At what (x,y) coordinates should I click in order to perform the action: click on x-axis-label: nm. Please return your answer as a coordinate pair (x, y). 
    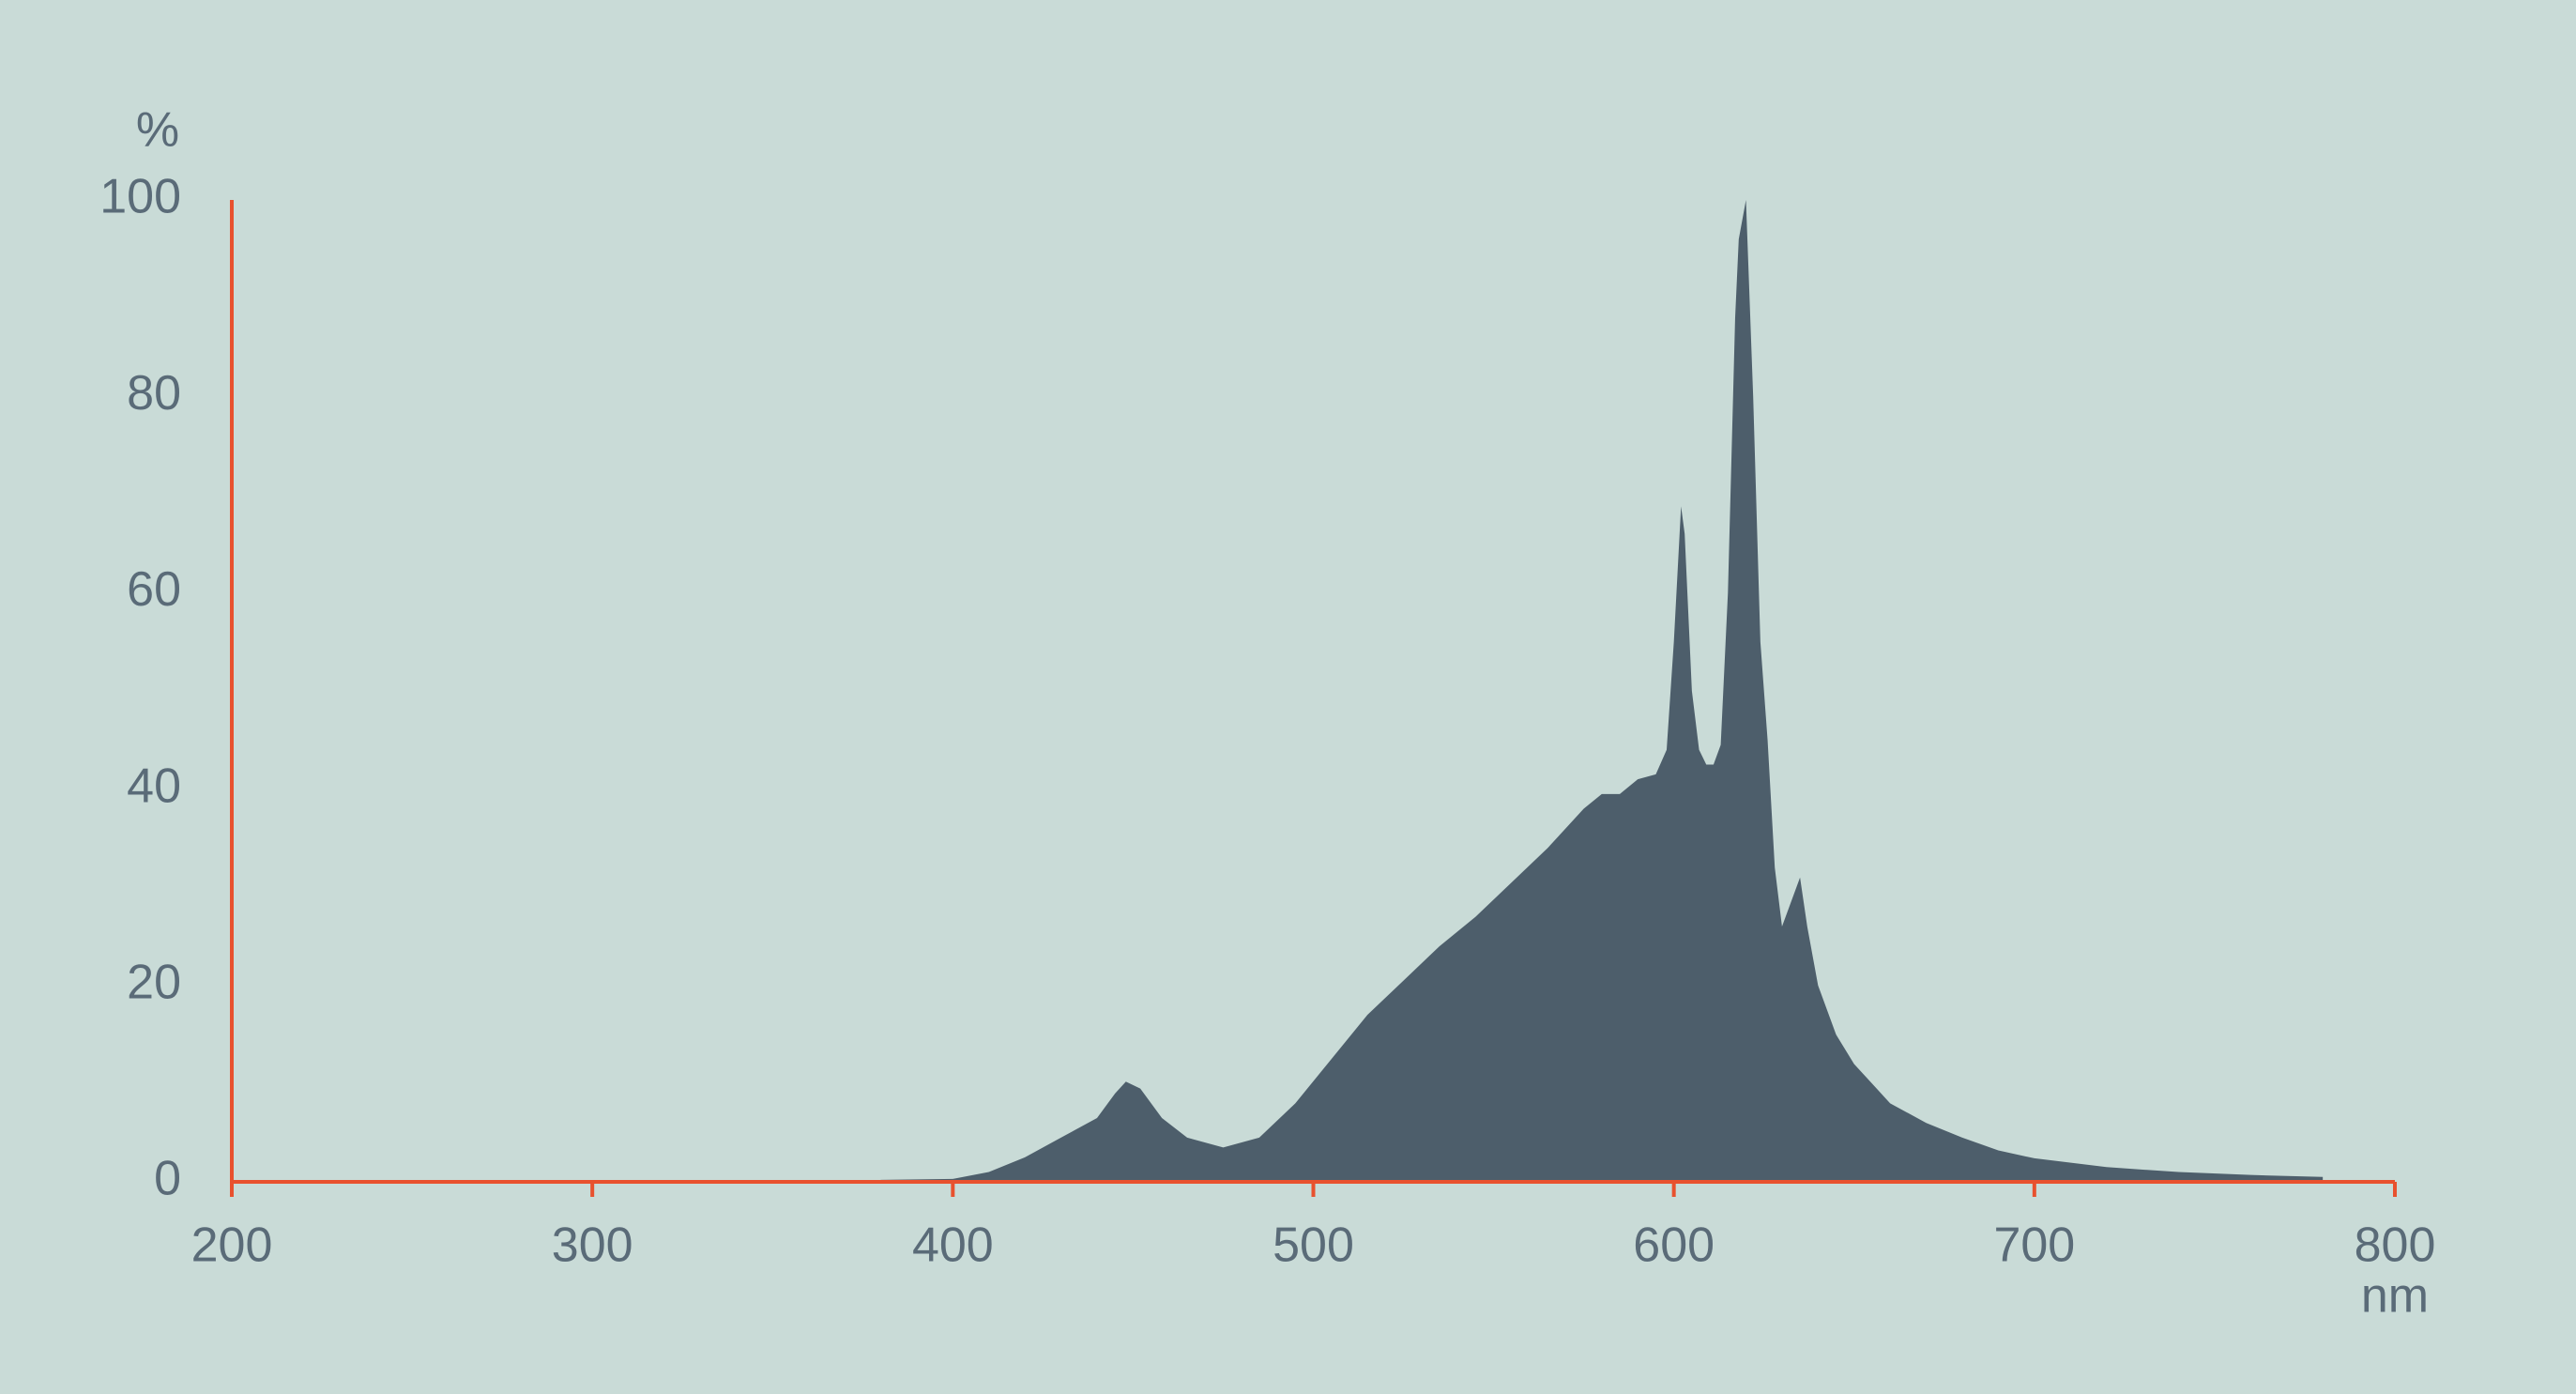
    Looking at the image, I should click on (2395, 1296).